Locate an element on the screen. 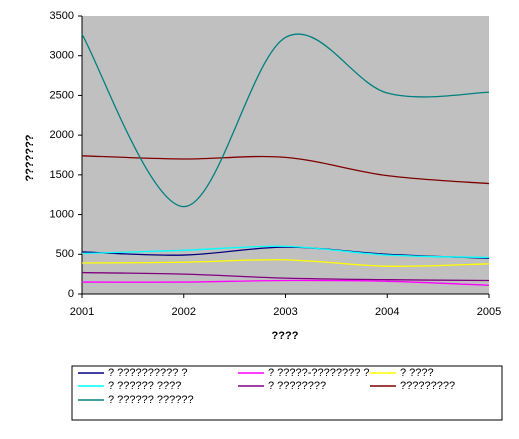 This screenshot has height=439, width=519. x-axis-label: ???? is located at coordinates (285, 336).